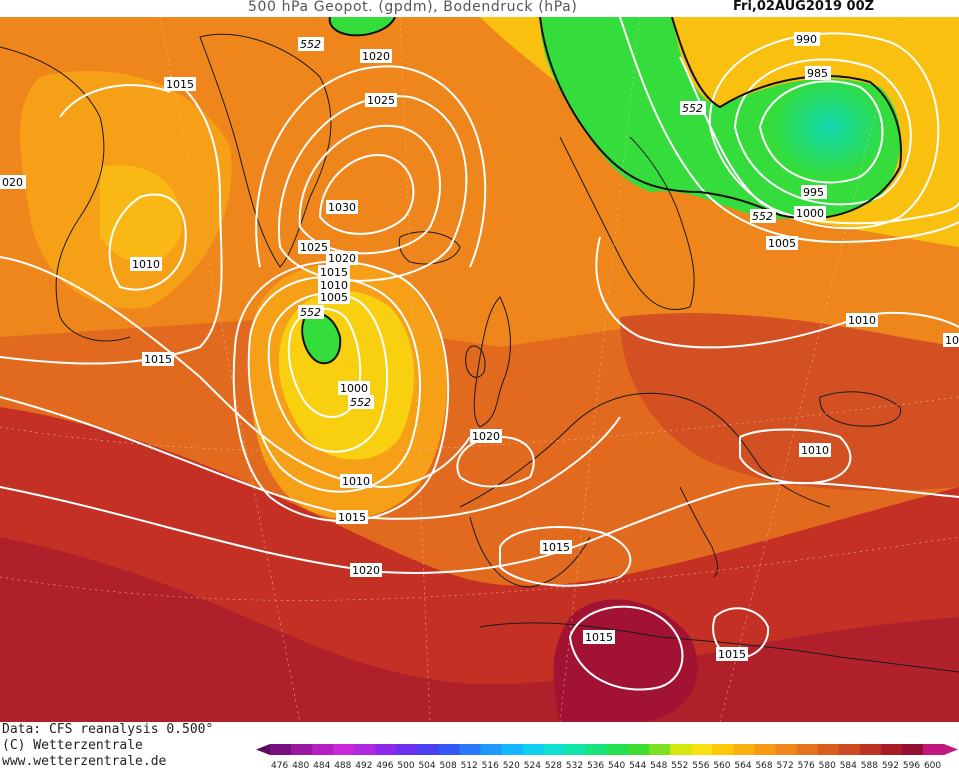  What do you see at coordinates (804, 7) in the screenshot?
I see `map-date: Fri,02AUG2019 00Z` at bounding box center [804, 7].